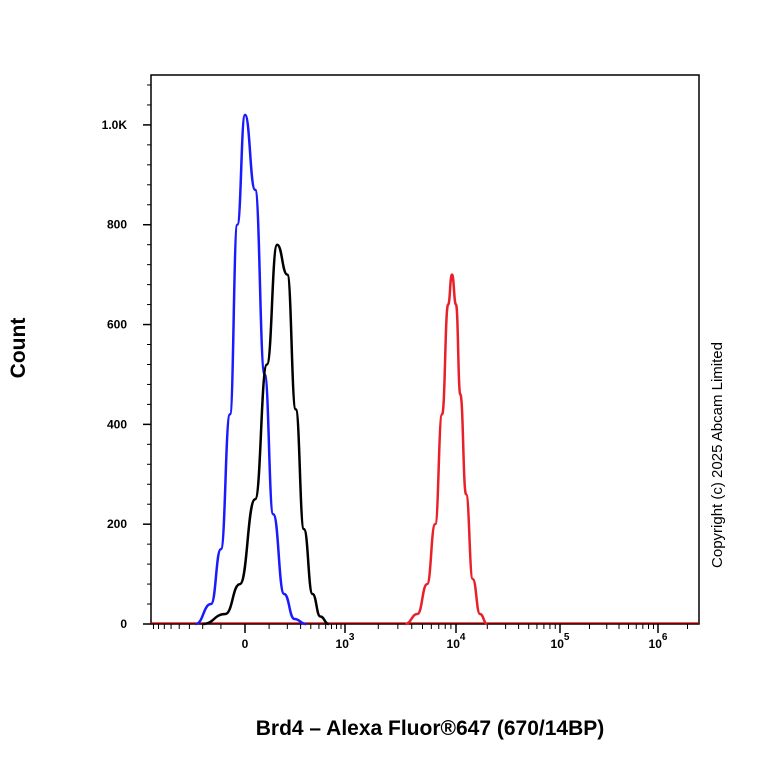 This screenshot has height=768, width=768. What do you see at coordinates (420, 637) in the screenshot?
I see `x-axis-ticks: 0 10³ 10⁴ 10⁵ 10⁶` at bounding box center [420, 637].